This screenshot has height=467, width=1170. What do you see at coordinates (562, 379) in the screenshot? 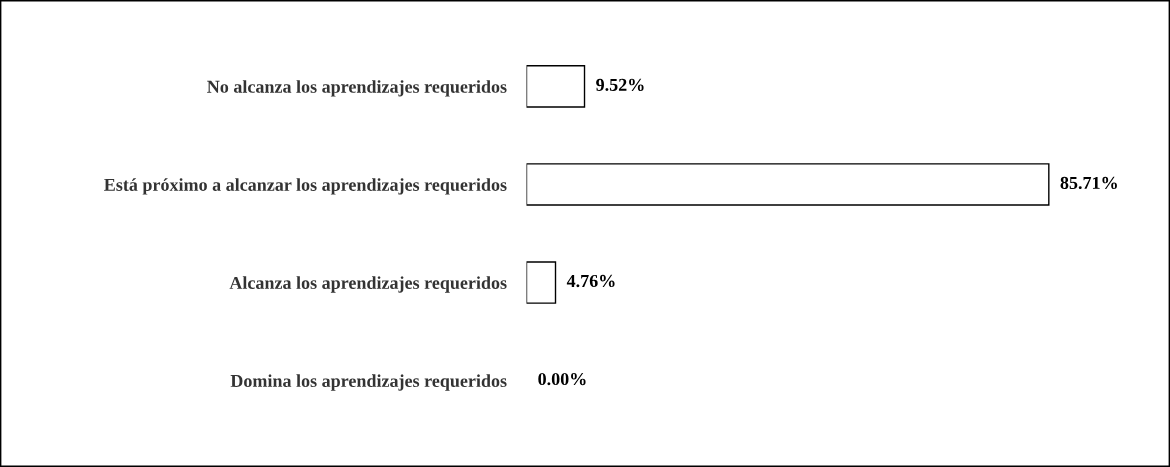
I see `data-label: 0.00%` at bounding box center [562, 379].